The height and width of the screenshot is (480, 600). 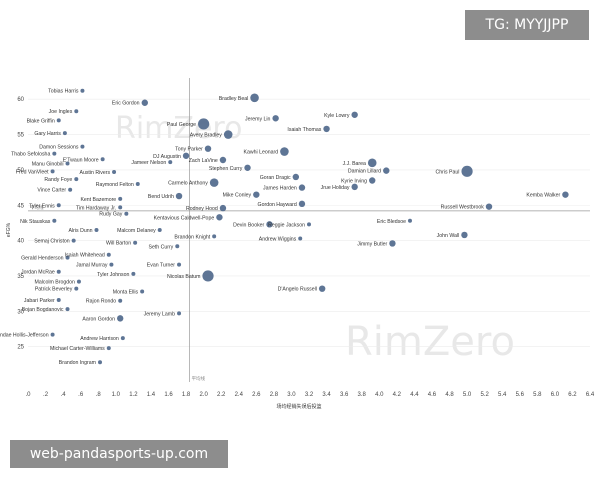 What do you see at coordinates (261, 153) in the screenshot?
I see `point-label: Kawhi Leonard` at bounding box center [261, 153].